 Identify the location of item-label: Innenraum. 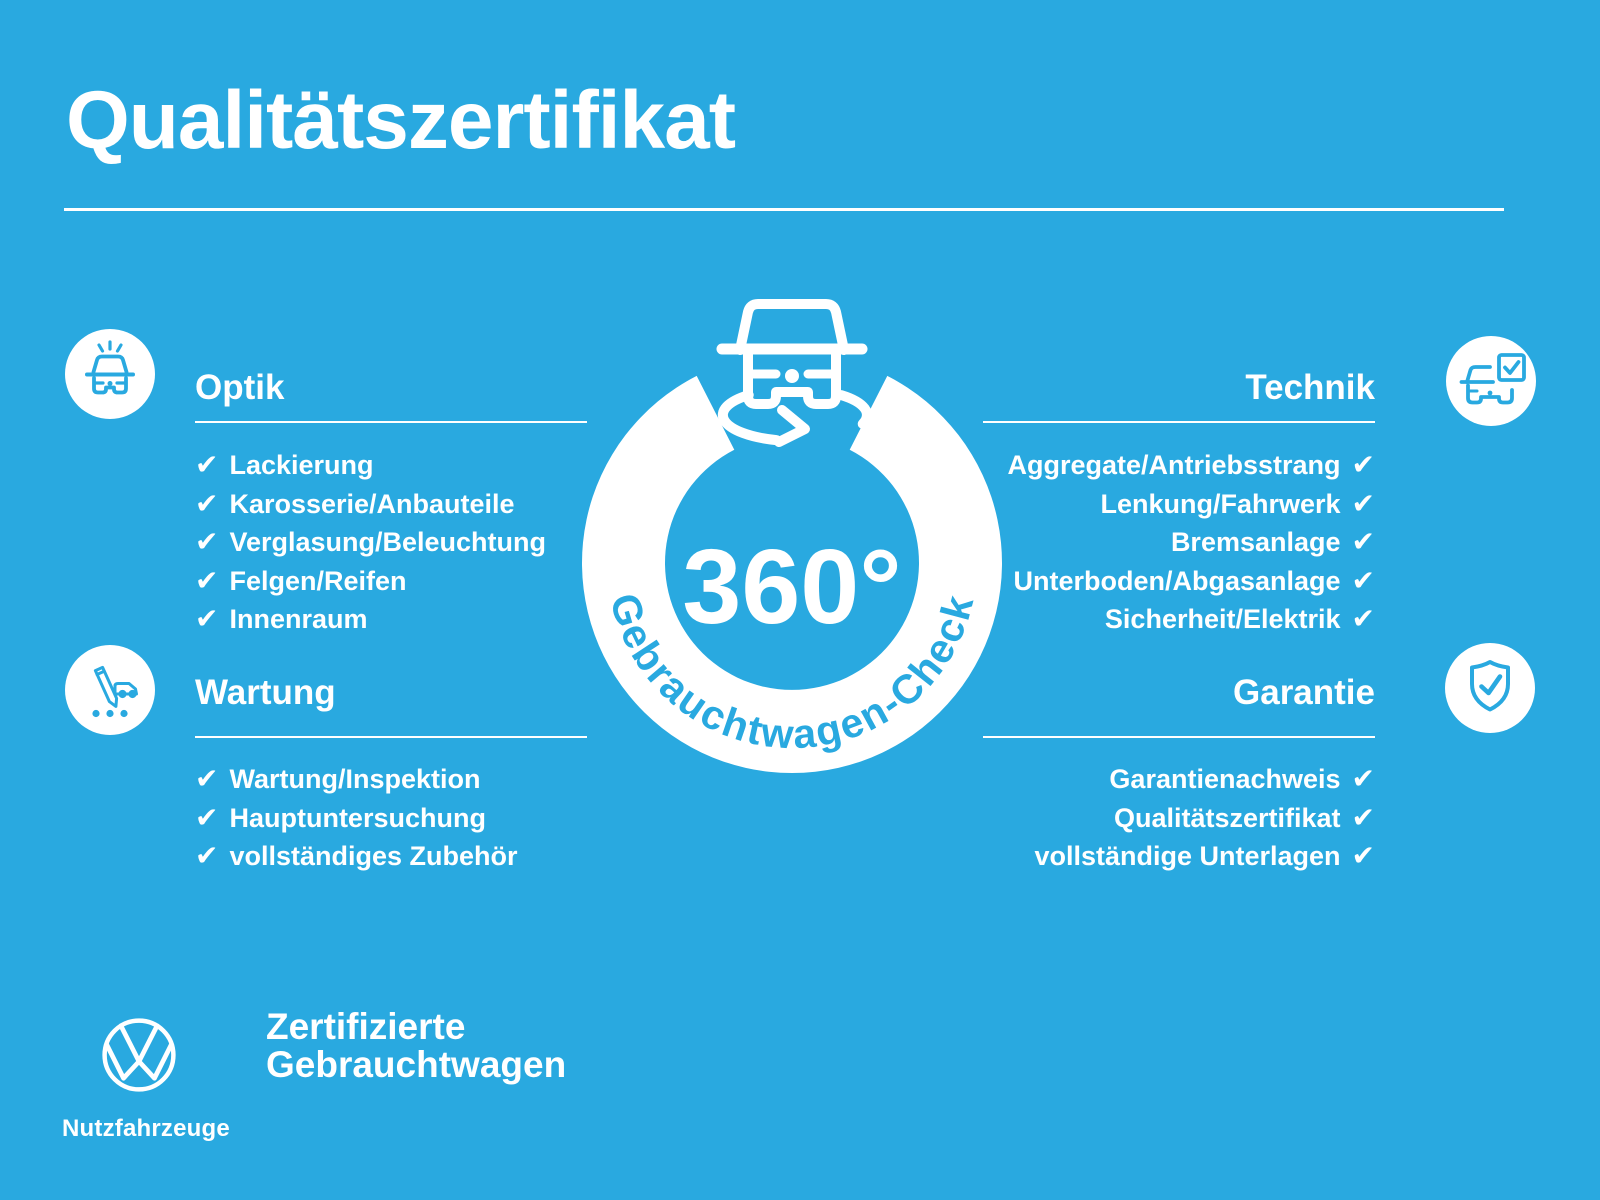
(298, 619).